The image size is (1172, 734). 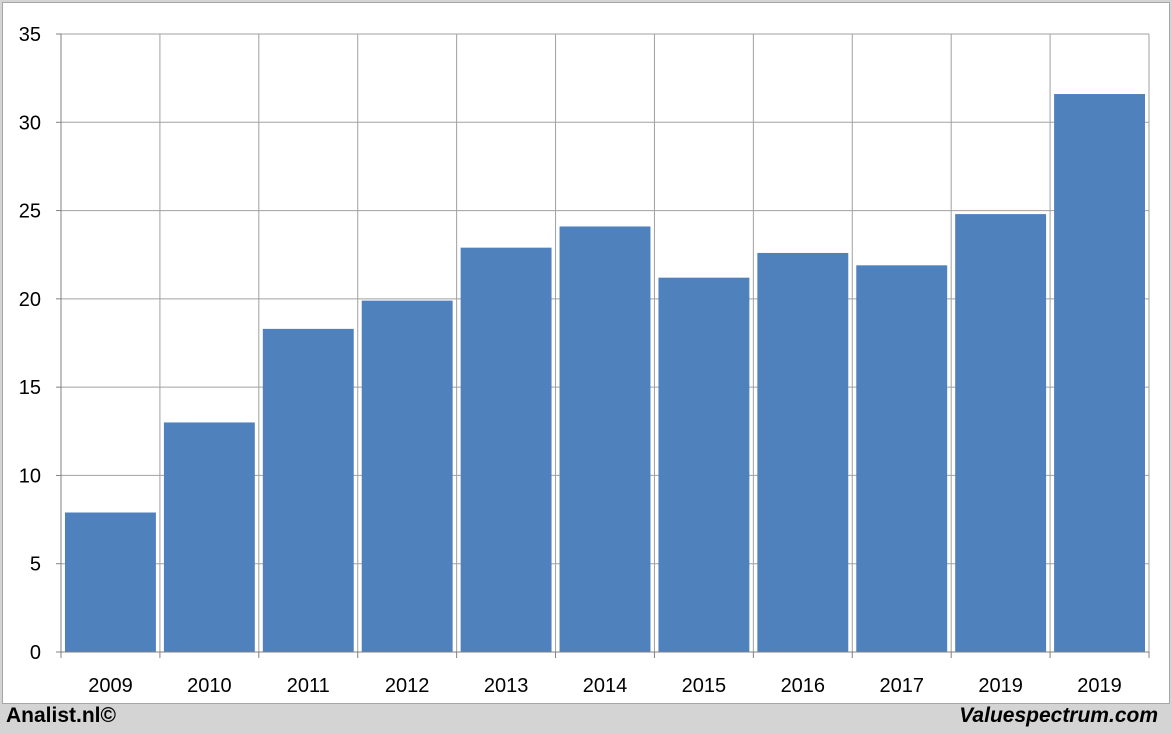 What do you see at coordinates (30, 35) in the screenshot?
I see `y-tick-label: 35` at bounding box center [30, 35].